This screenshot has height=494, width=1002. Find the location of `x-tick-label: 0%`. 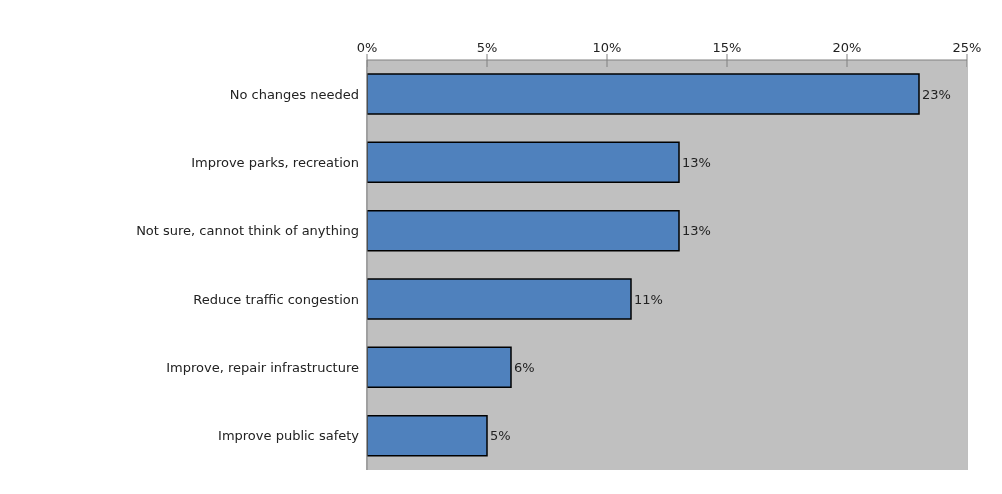

x-tick-label: 0% is located at coordinates (367, 47).